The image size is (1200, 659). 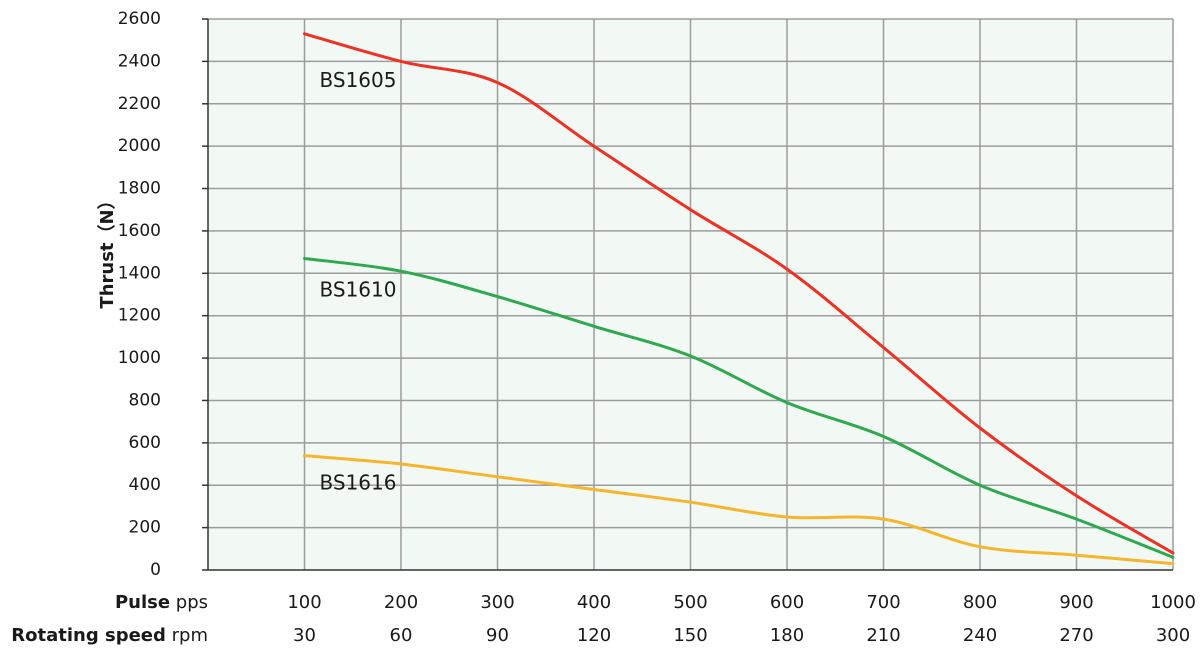 I want to click on x-tick-label: 900, so click(x=1076, y=602).